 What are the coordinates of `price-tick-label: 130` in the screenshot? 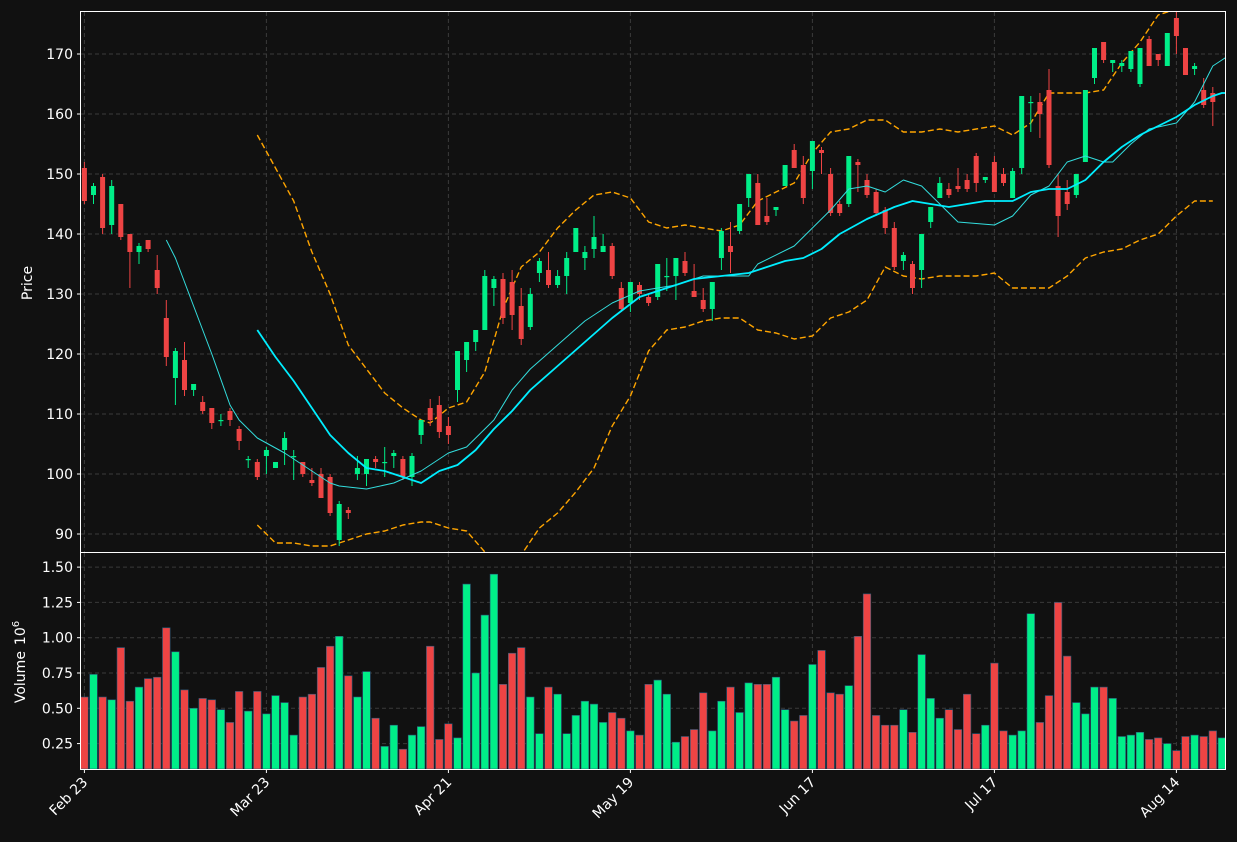 It's located at (59, 295).